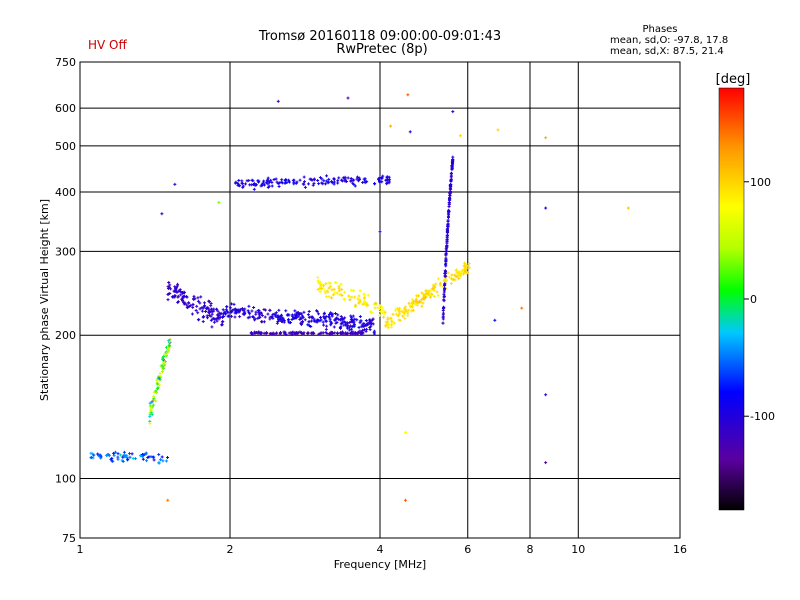 Image resolution: width=800 pixels, height=600 pixels. I want to click on stats-title: Phases, so click(659, 29).